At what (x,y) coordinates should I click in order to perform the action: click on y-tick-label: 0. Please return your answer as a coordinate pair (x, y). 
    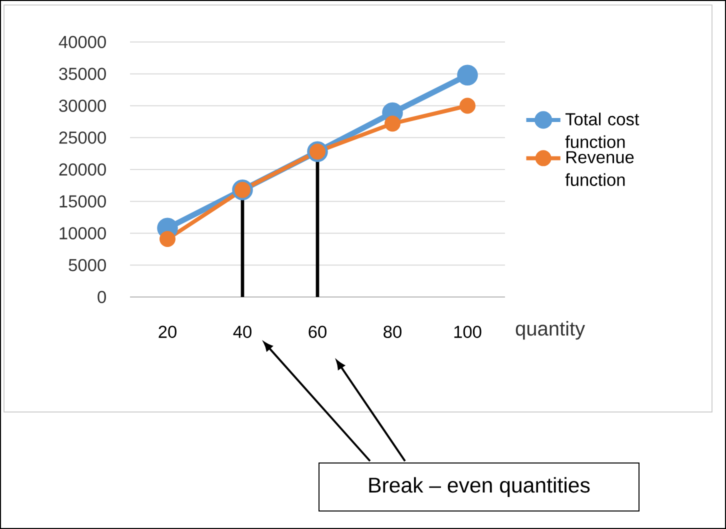
    Looking at the image, I should click on (102, 297).